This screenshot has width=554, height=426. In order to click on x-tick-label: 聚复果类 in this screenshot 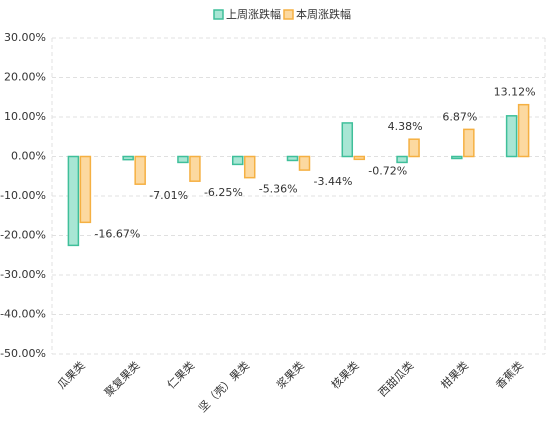, I will do `click(121, 378)`.